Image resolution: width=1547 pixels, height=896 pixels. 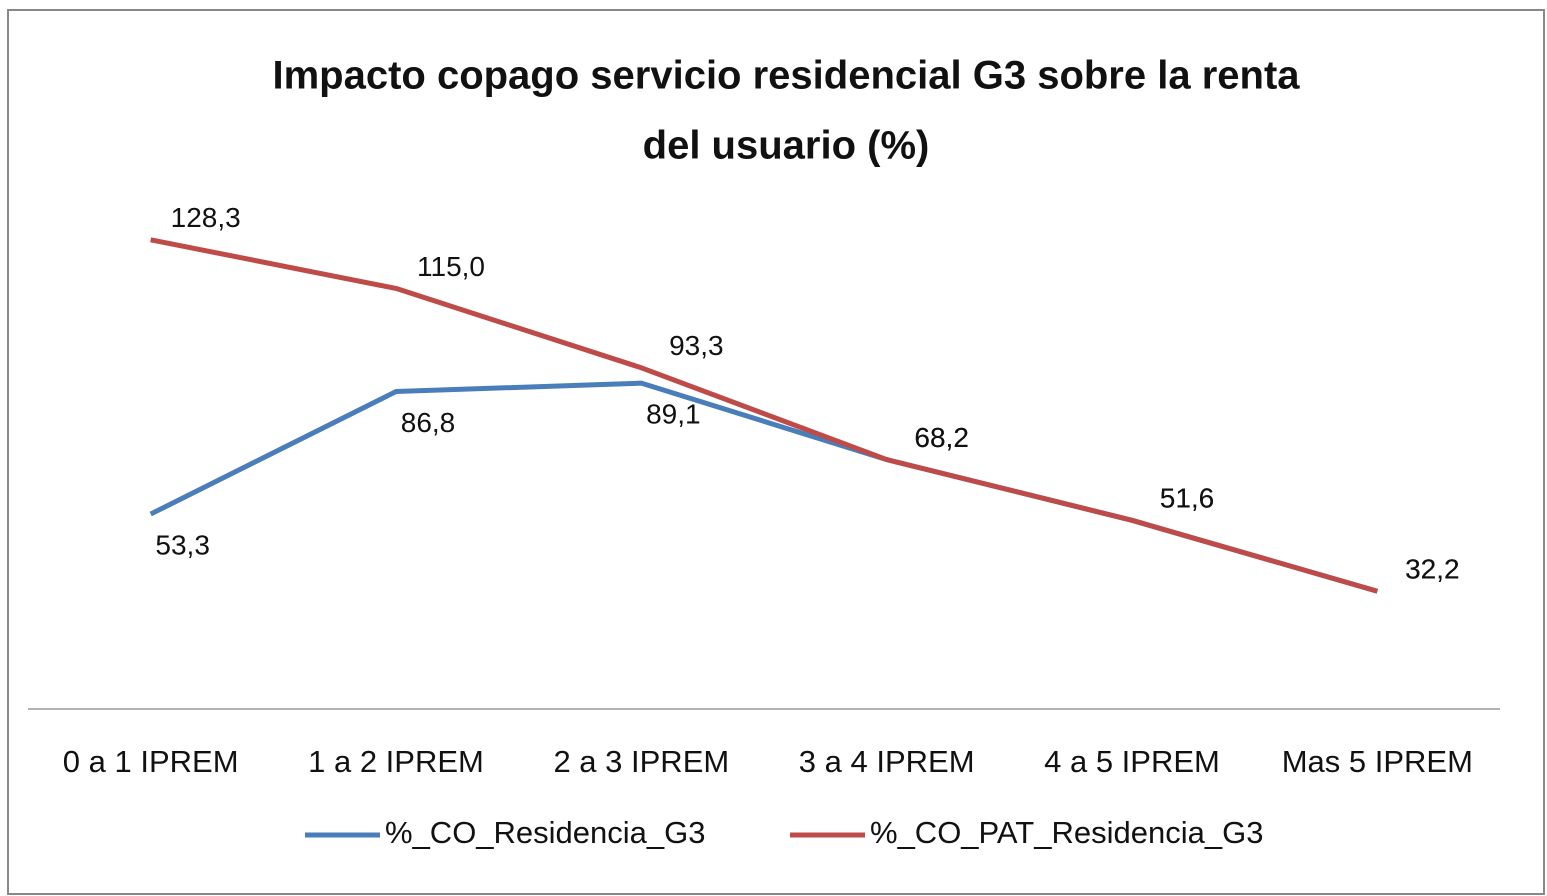 What do you see at coordinates (1377, 761) in the screenshot?
I see `x-tick-label: Mas 5 IPREM` at bounding box center [1377, 761].